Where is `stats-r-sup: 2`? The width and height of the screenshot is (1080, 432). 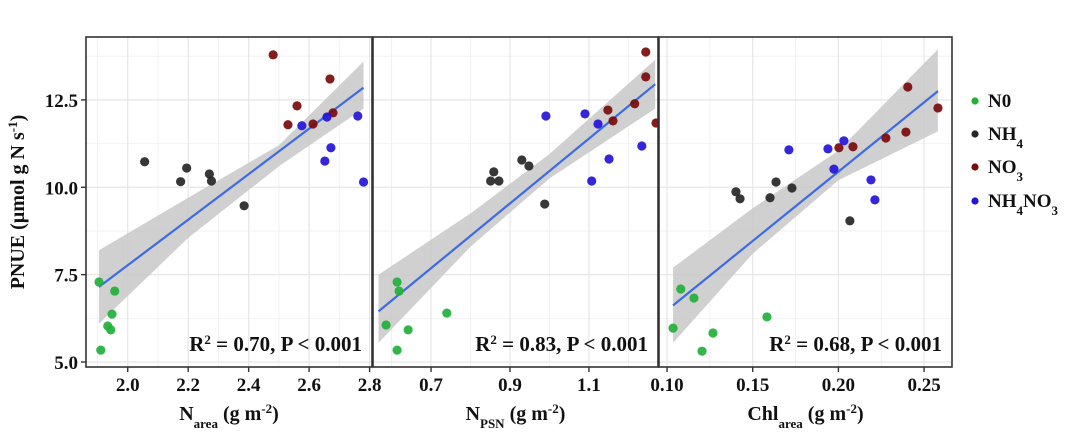 stats-r-sup: 2 is located at coordinates (787, 339).